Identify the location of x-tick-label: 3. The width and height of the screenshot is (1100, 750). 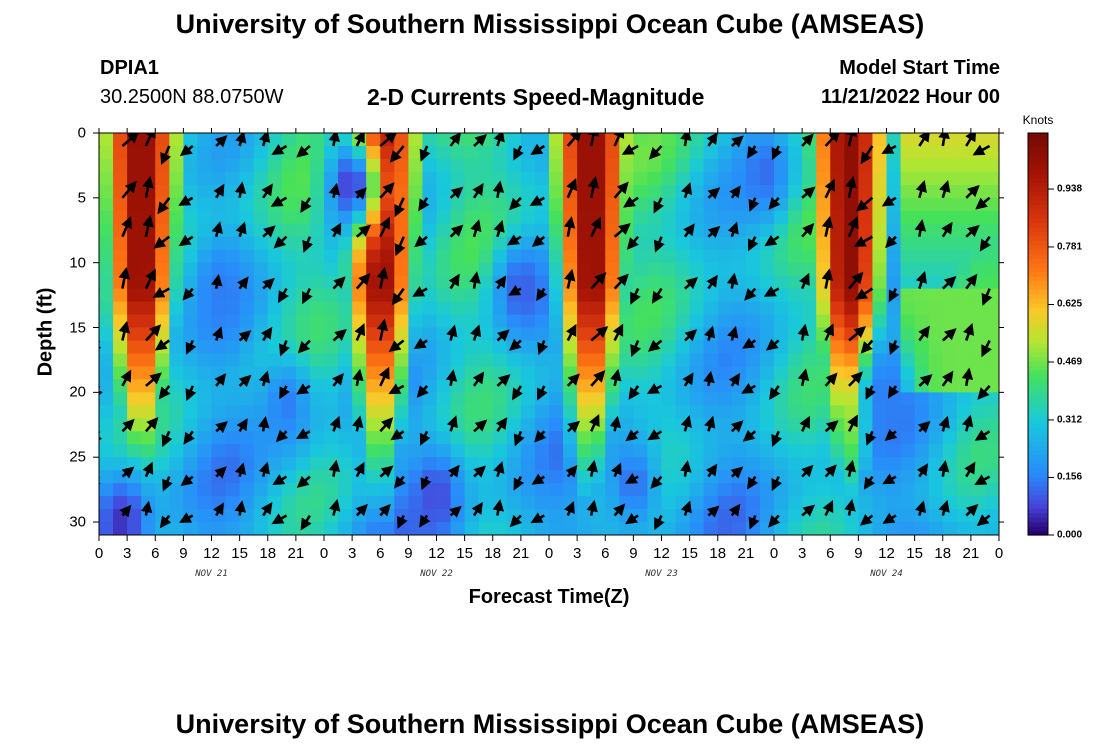
(802, 553).